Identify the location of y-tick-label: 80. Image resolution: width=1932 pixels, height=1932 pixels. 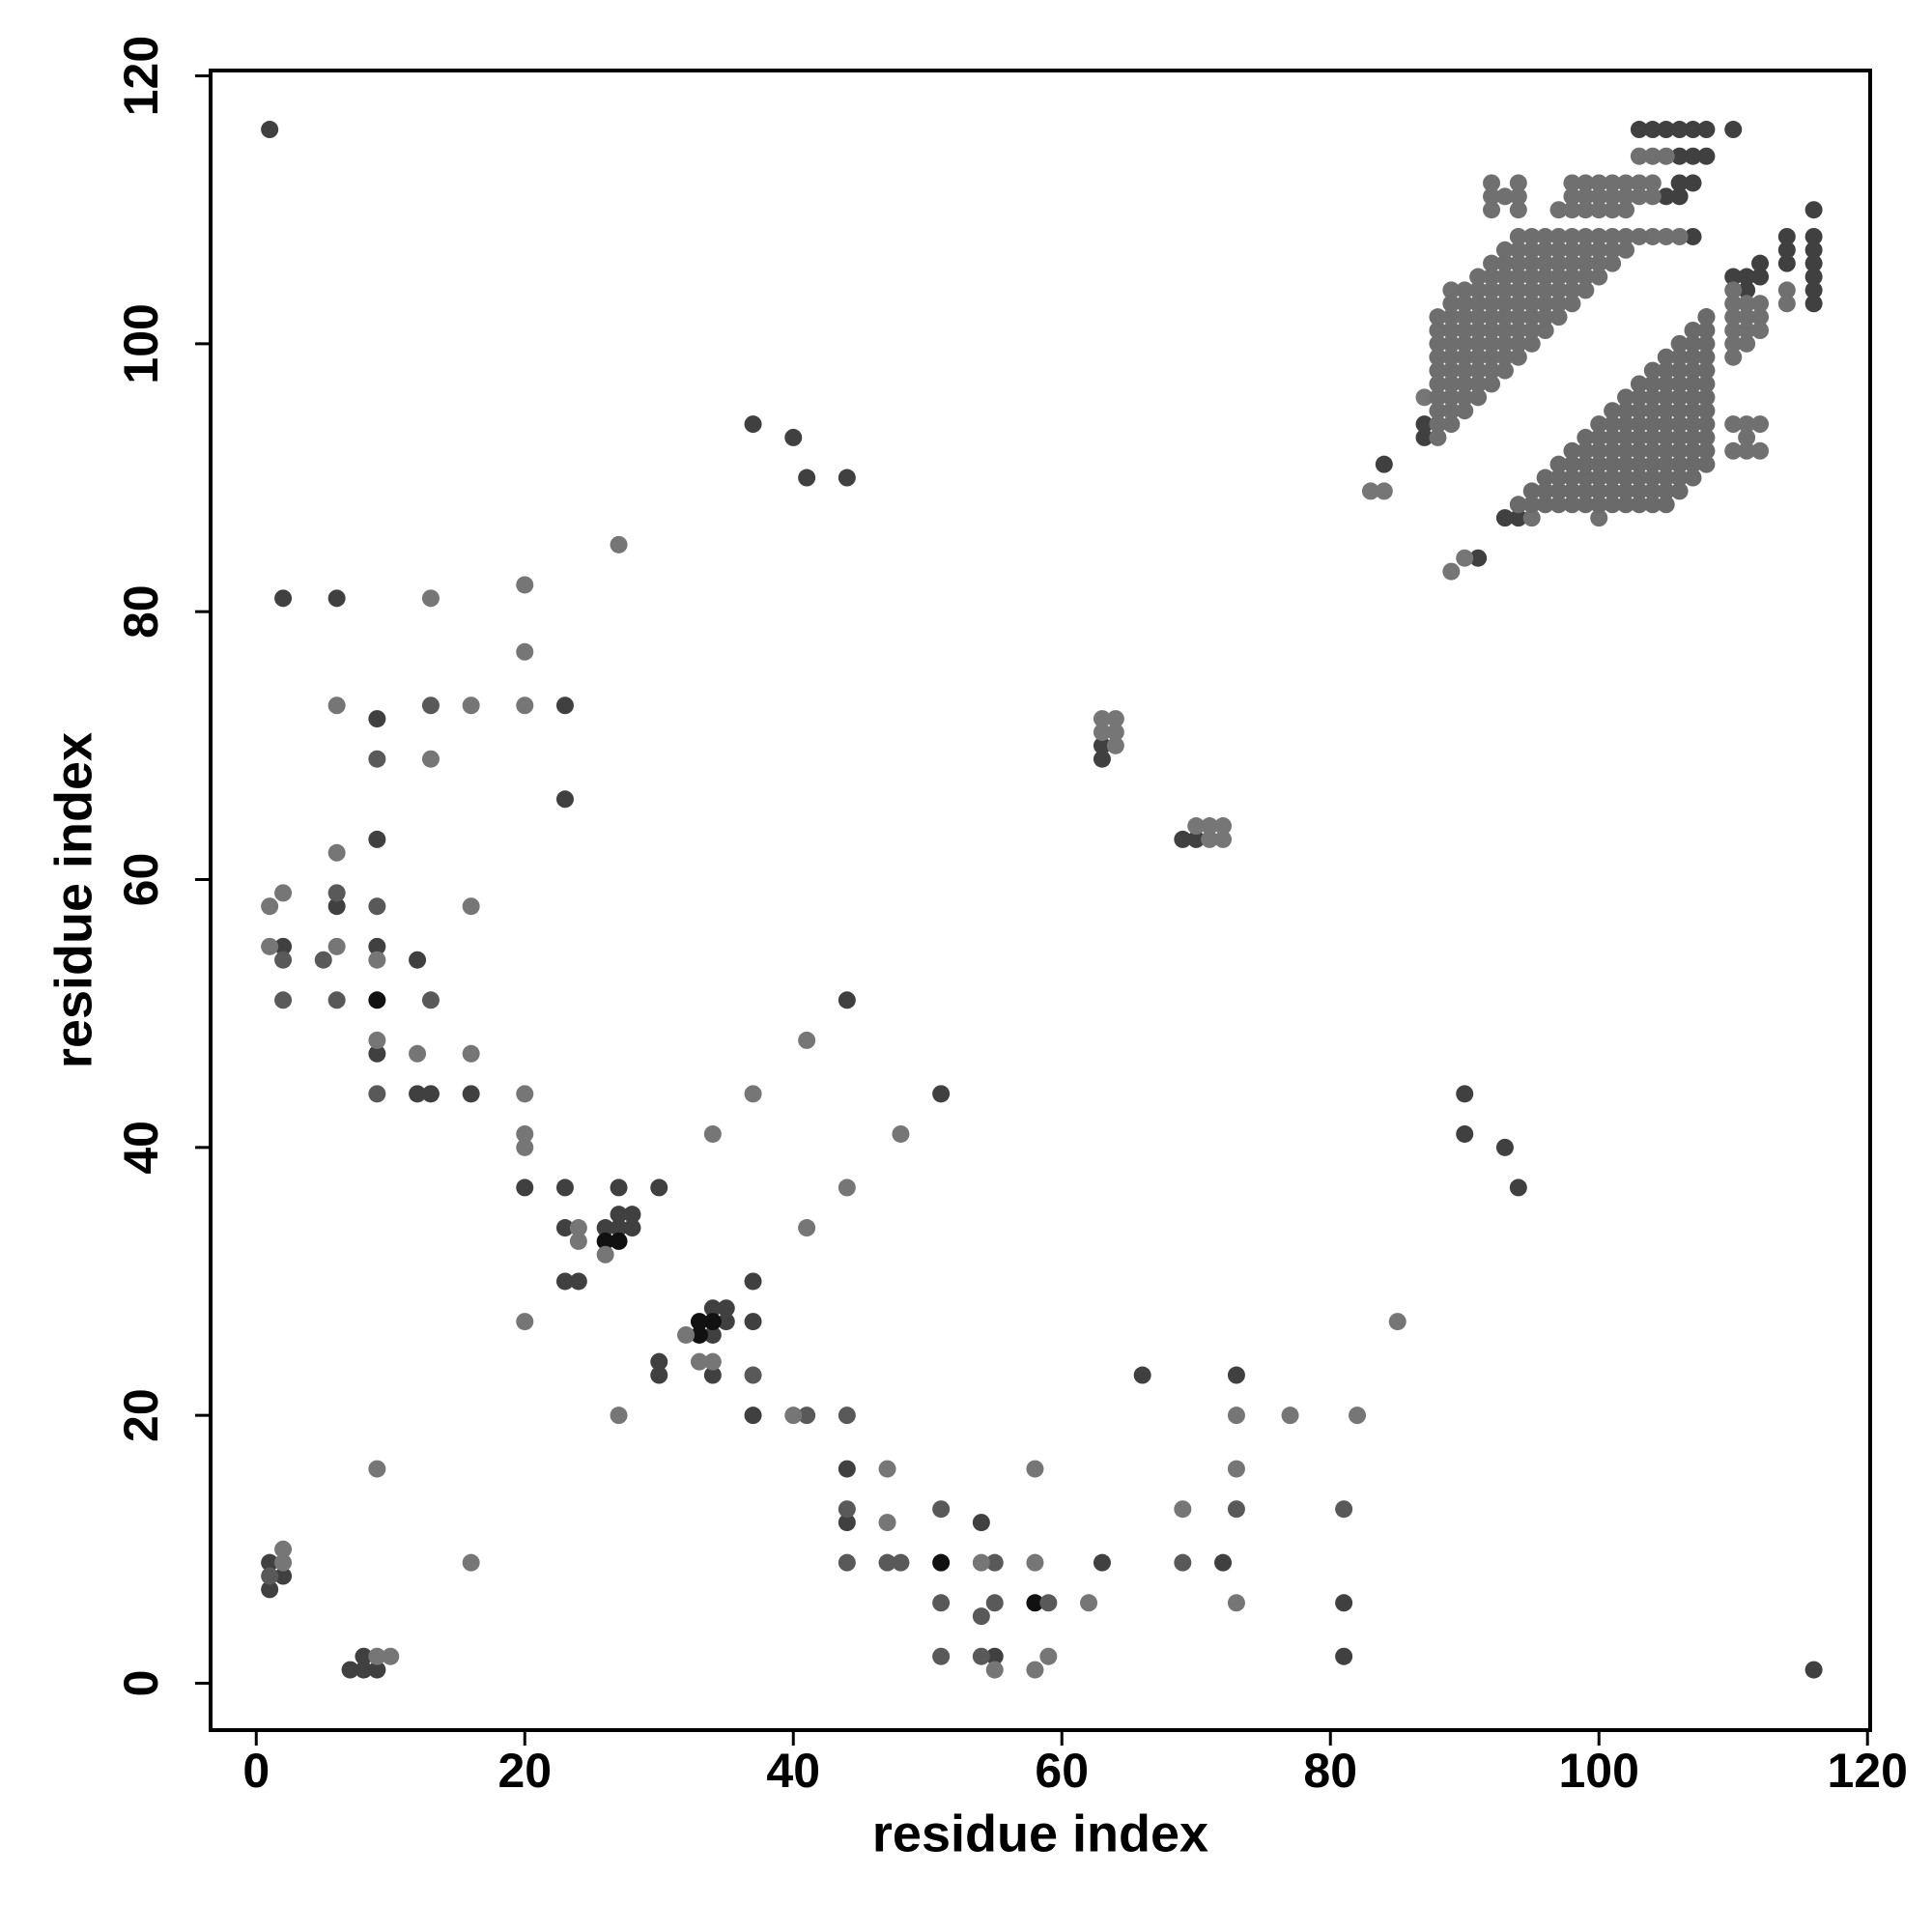
(141, 611).